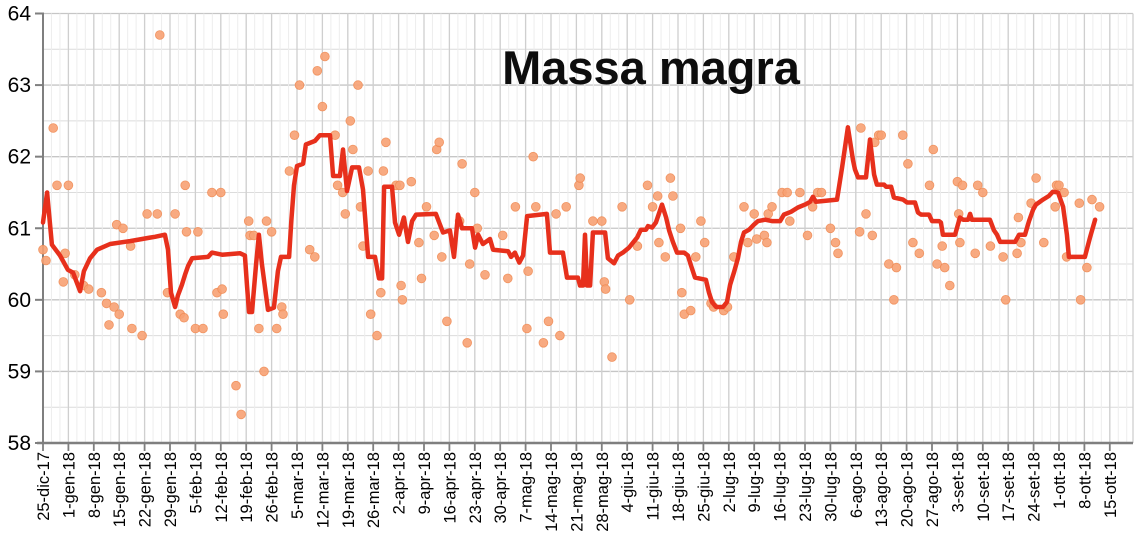 Image resolution: width=1147 pixels, height=553 pixels. I want to click on y-axis-ticks-and-labels: 64 63 62 61 60 59 58, so click(25, 229).